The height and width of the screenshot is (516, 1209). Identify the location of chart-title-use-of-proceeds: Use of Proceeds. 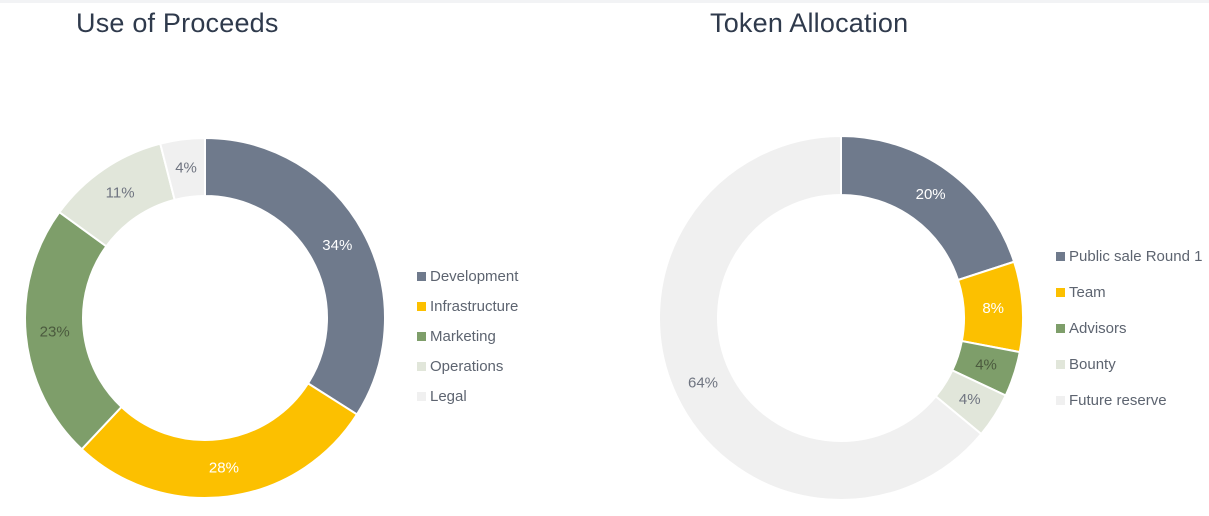
(177, 23).